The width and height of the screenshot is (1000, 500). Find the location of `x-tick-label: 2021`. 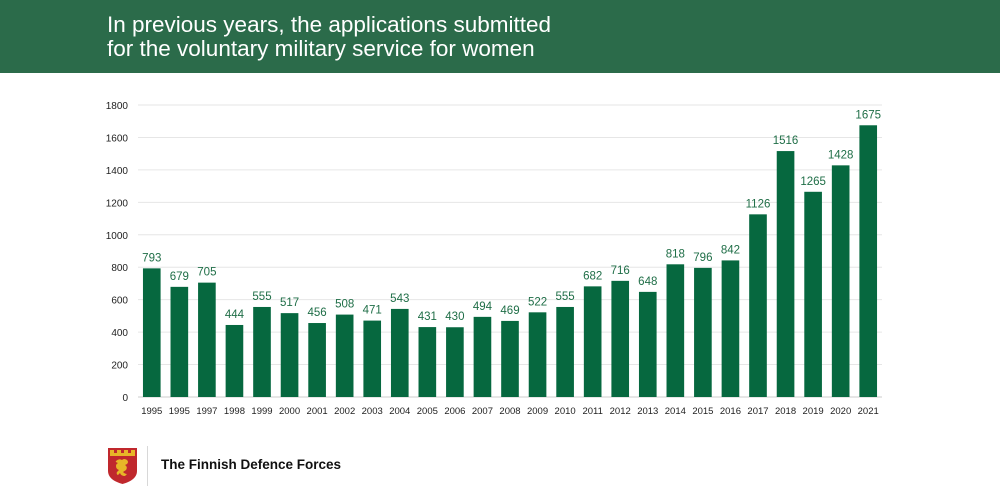

x-tick-label: 2021 is located at coordinates (868, 411).